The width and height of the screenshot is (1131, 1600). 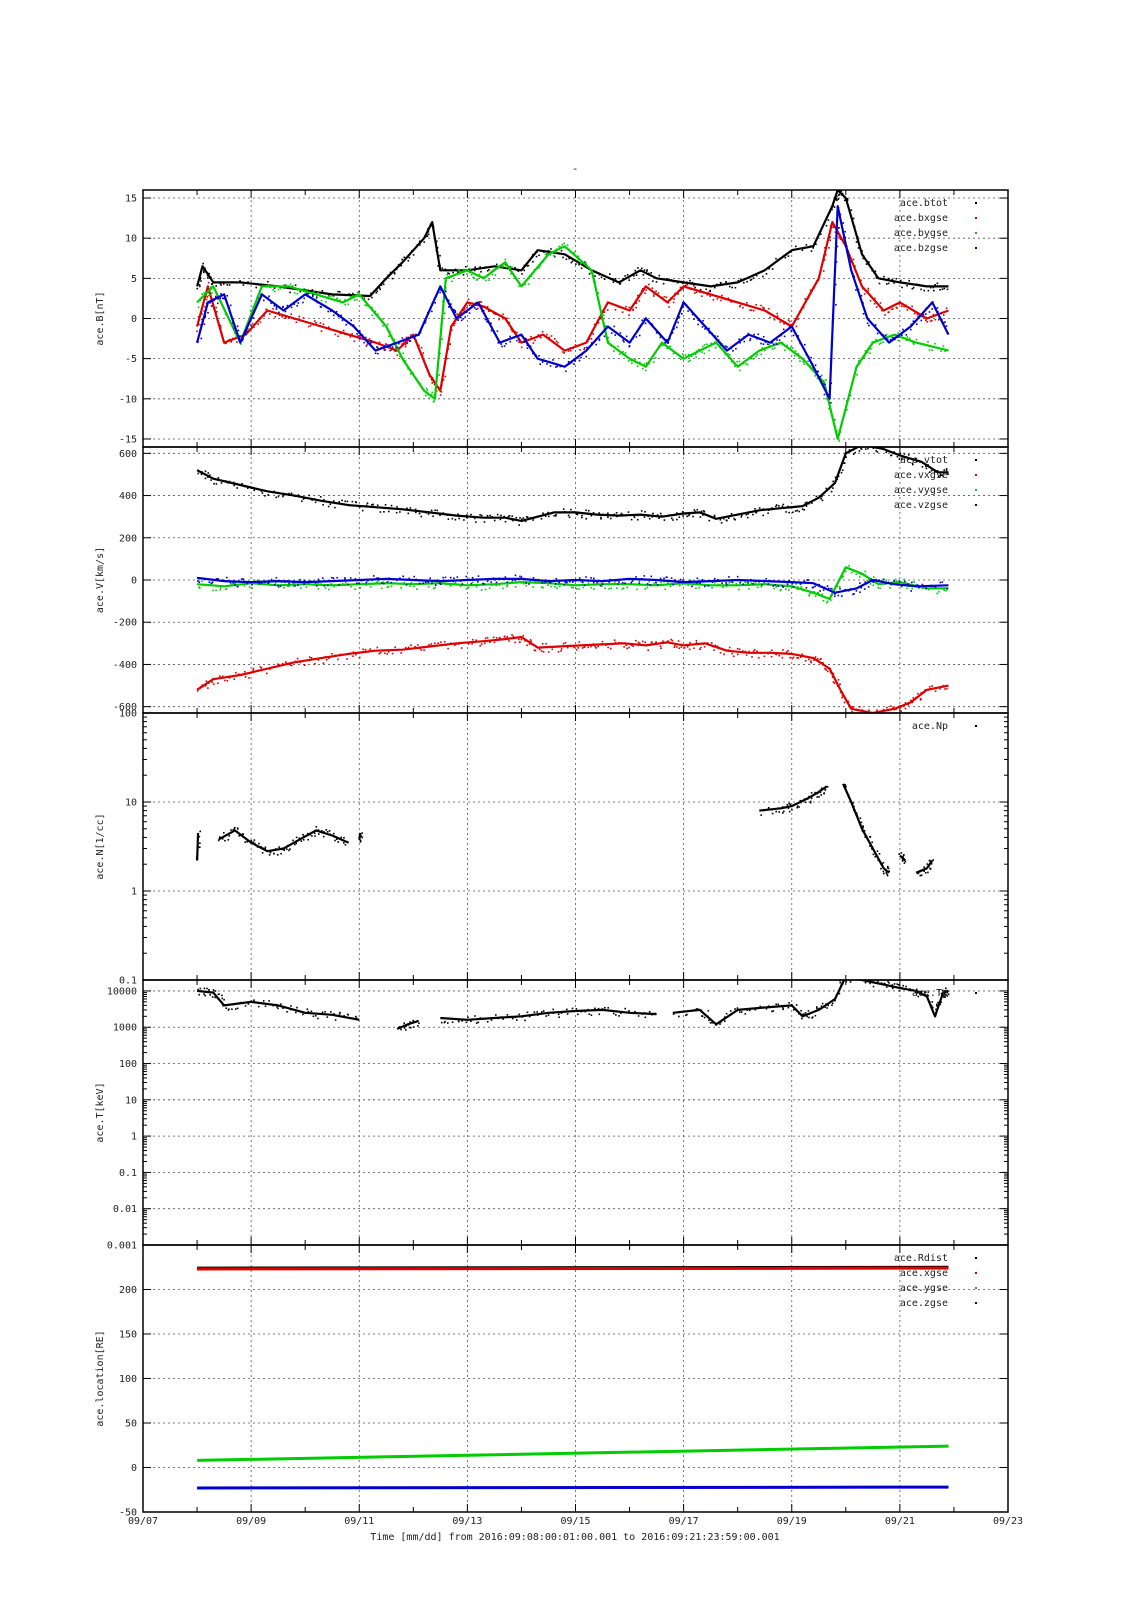 What do you see at coordinates (921, 475) in the screenshot?
I see `legend-label: ace.vxgse` at bounding box center [921, 475].